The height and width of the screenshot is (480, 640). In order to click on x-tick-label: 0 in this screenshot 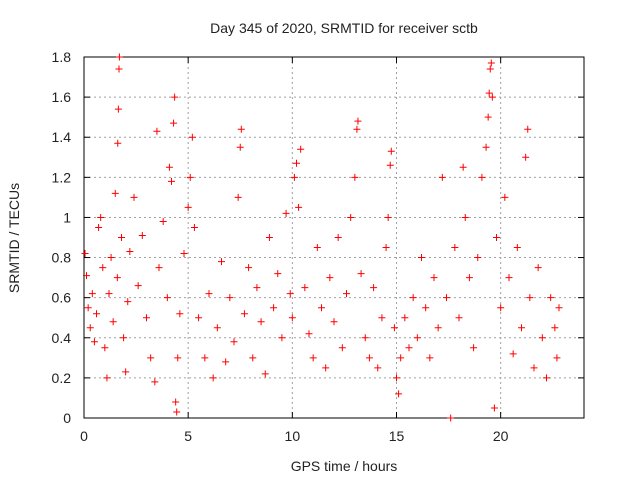, I will do `click(84, 436)`.